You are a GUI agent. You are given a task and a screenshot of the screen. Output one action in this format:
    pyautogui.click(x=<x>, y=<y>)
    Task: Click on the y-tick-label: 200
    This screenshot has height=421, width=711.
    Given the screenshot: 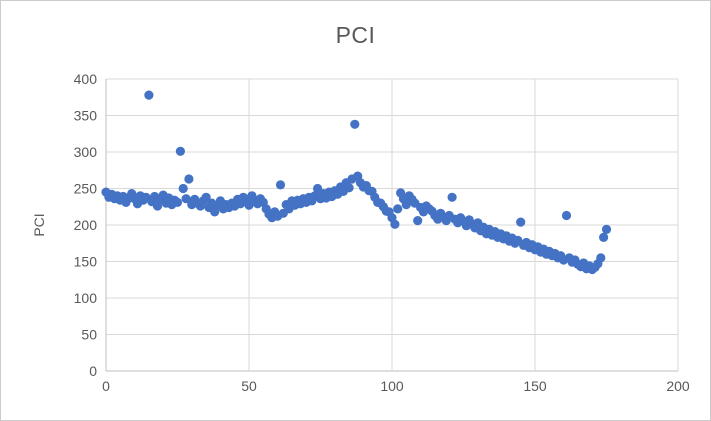 What is the action you would take?
    pyautogui.click(x=86, y=225)
    